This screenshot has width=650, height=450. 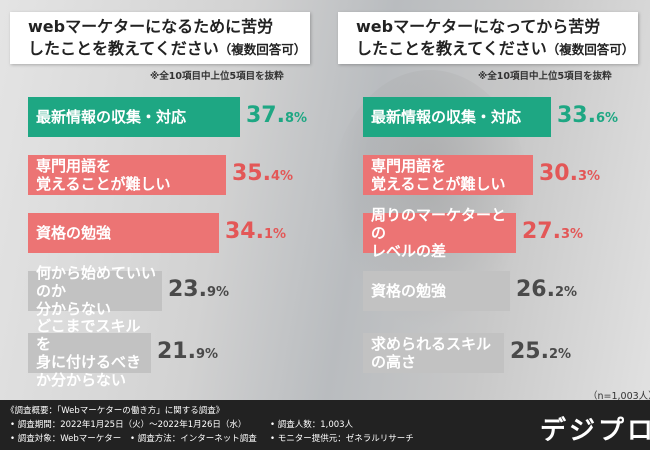 What do you see at coordinates (123, 233) in the screenshot?
I see `left-bar-3: 資格の勉強` at bounding box center [123, 233].